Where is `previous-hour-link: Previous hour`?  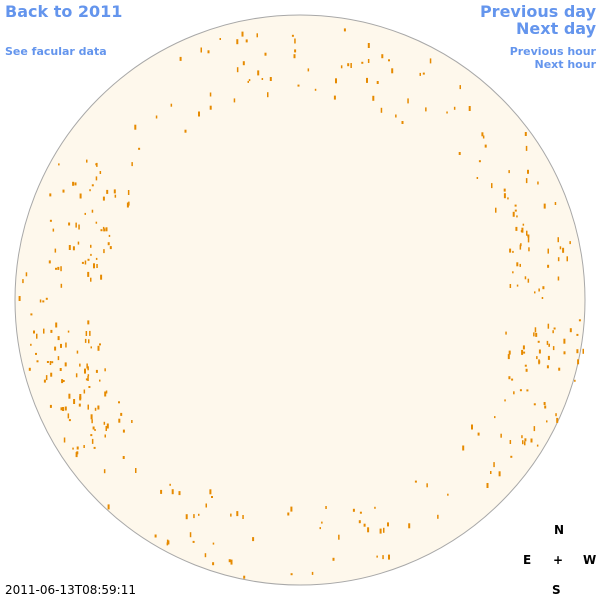
previous-hour-link: Previous hour is located at coordinates (552, 51).